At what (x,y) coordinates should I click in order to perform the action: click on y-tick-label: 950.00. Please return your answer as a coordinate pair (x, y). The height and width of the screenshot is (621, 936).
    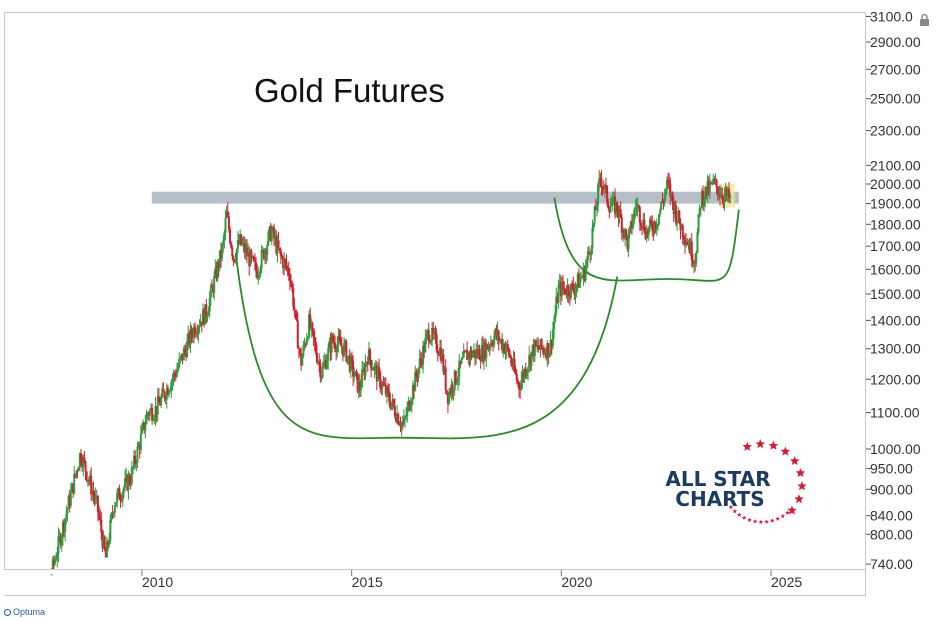
    Looking at the image, I should click on (891, 469).